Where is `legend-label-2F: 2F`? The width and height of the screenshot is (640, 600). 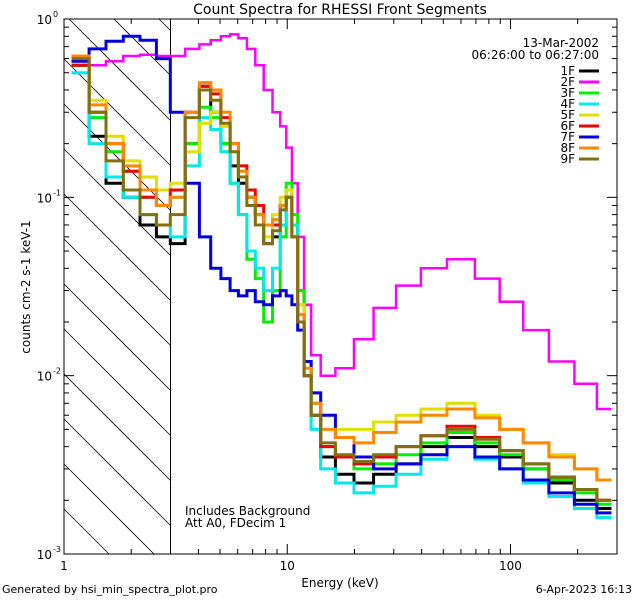
legend-label-2F: 2F is located at coordinates (567, 82).